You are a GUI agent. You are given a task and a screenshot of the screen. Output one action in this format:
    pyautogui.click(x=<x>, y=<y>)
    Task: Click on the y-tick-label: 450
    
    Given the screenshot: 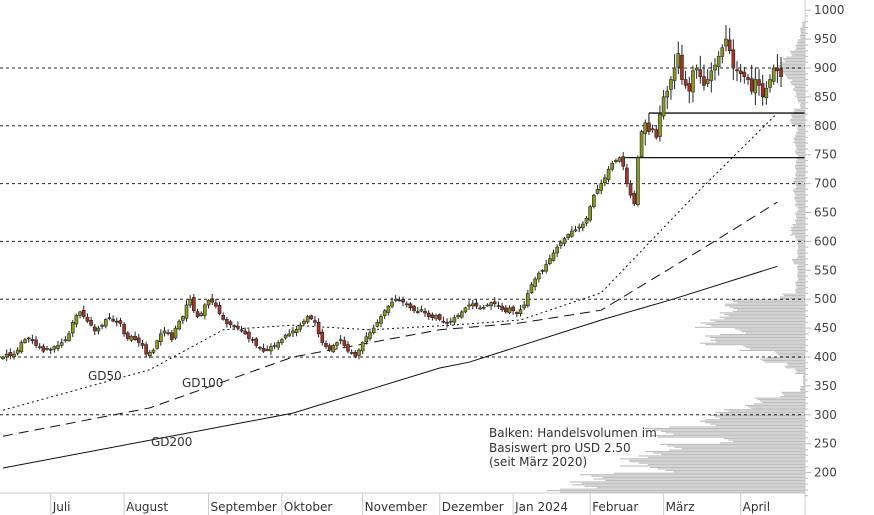 What is the action you would take?
    pyautogui.click(x=825, y=328)
    